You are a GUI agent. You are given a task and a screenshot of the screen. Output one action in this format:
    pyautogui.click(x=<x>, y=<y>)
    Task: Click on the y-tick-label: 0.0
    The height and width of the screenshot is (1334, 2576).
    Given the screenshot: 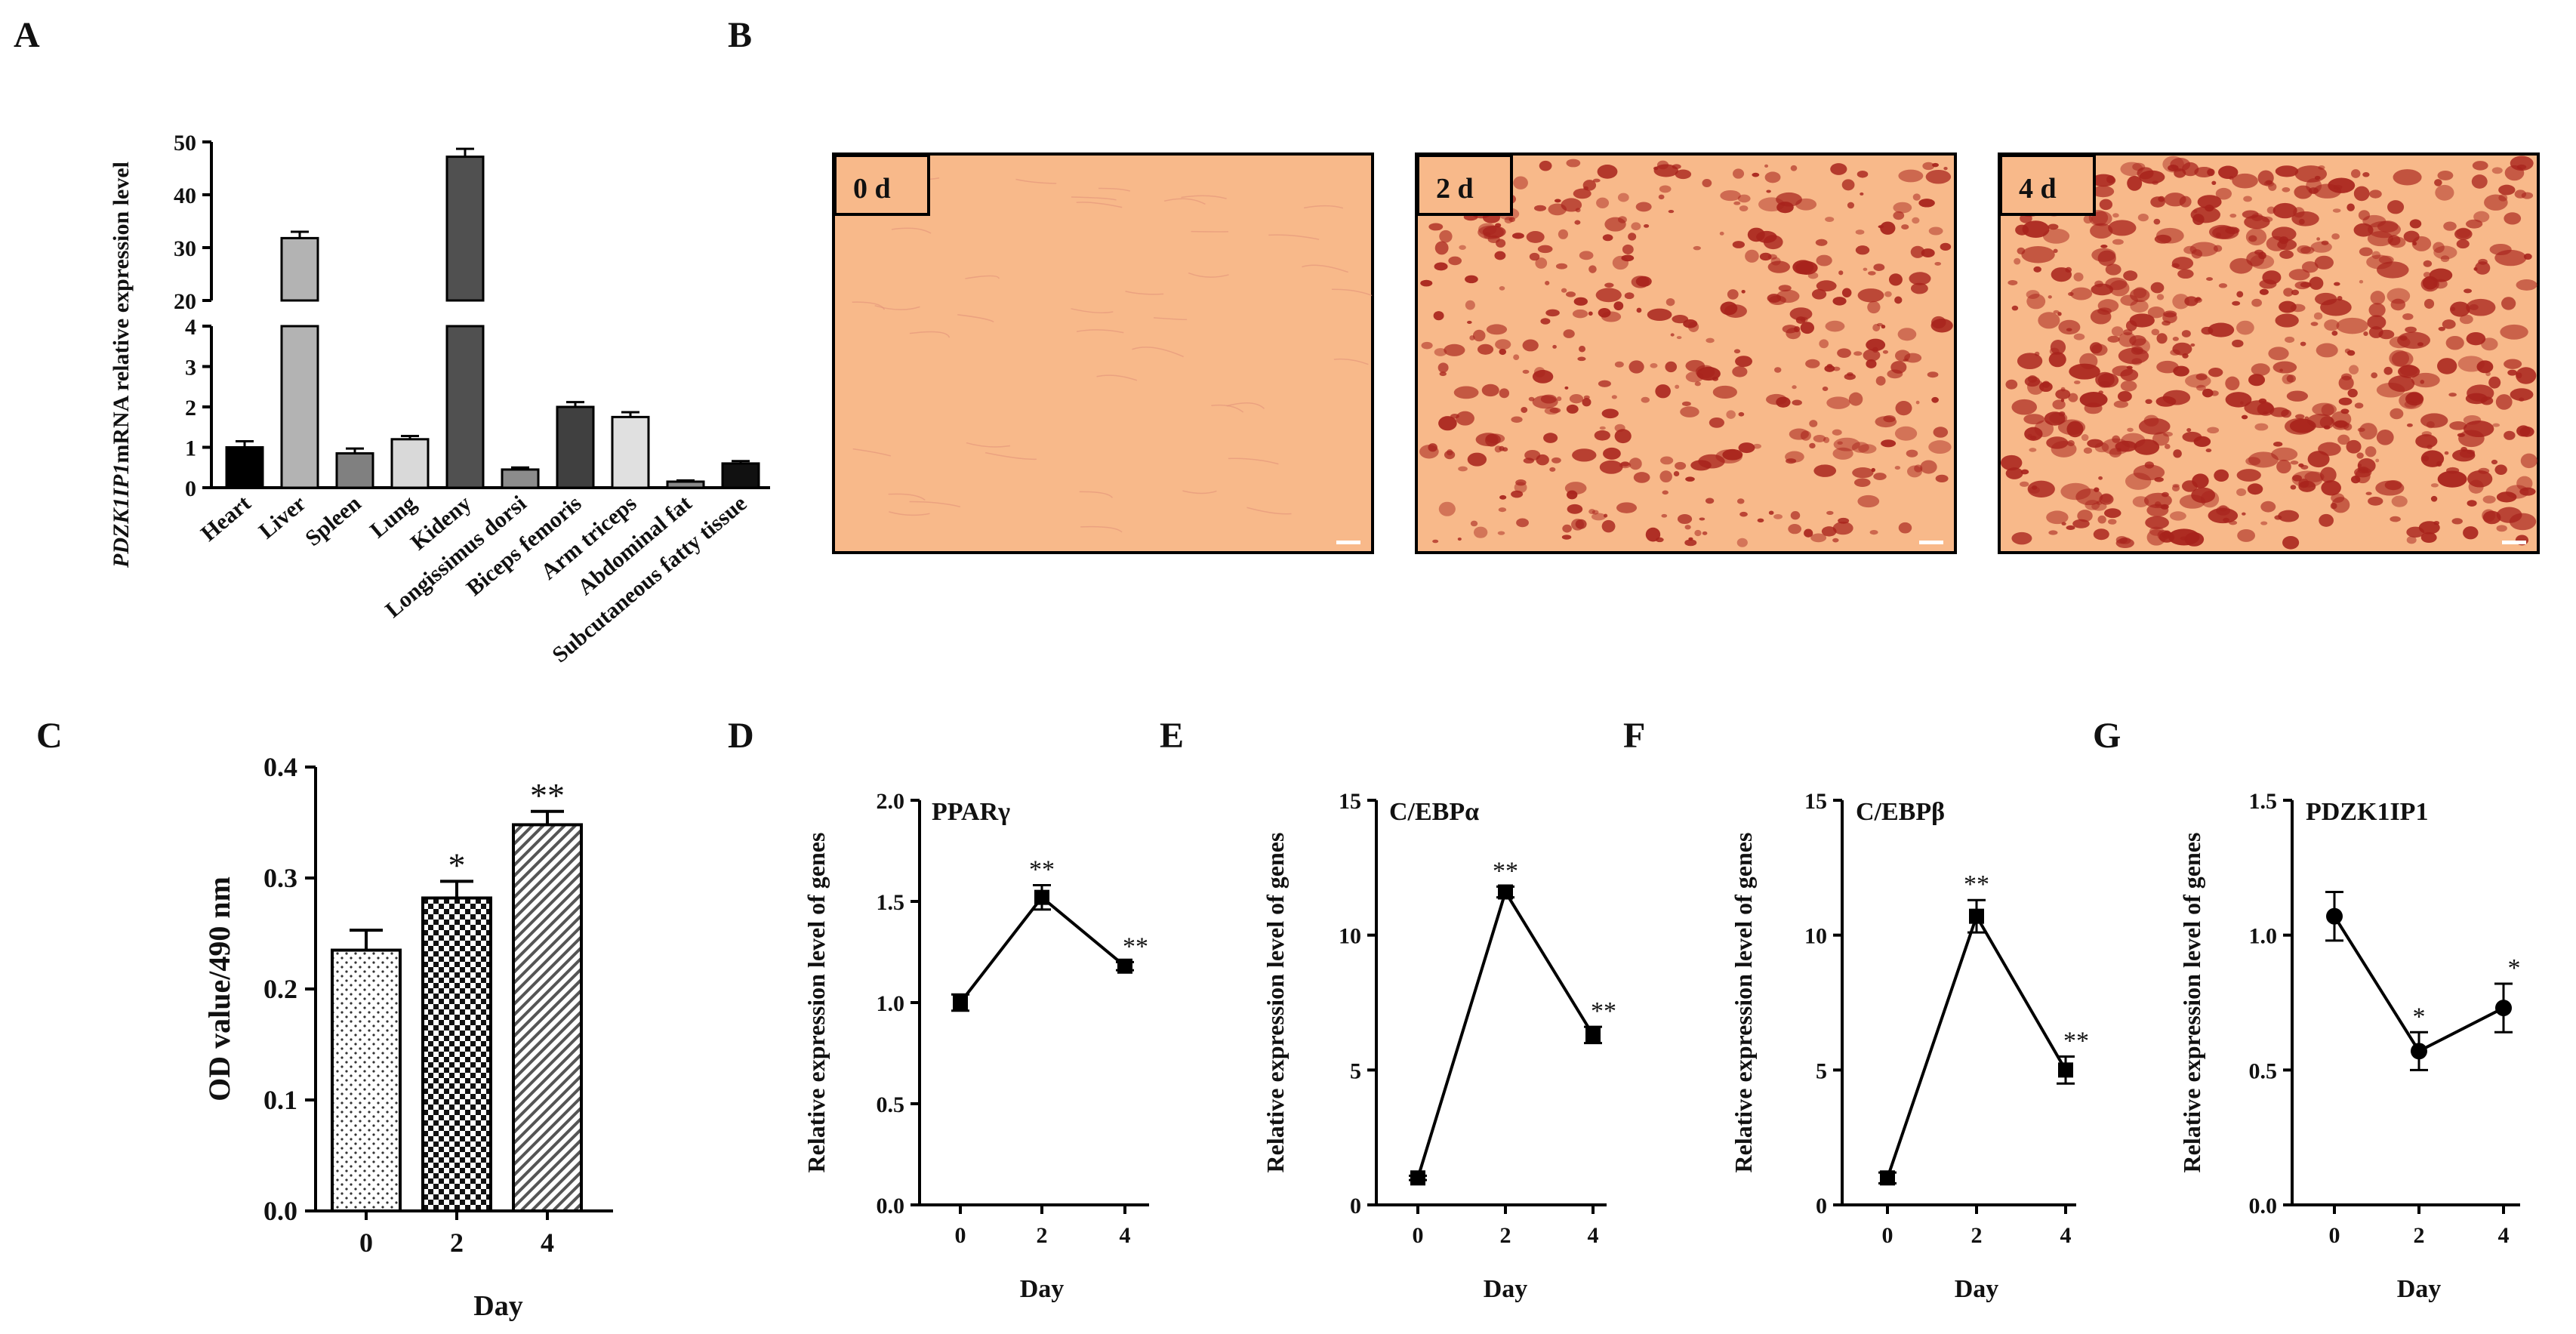 What is the action you would take?
    pyautogui.click(x=280, y=1211)
    